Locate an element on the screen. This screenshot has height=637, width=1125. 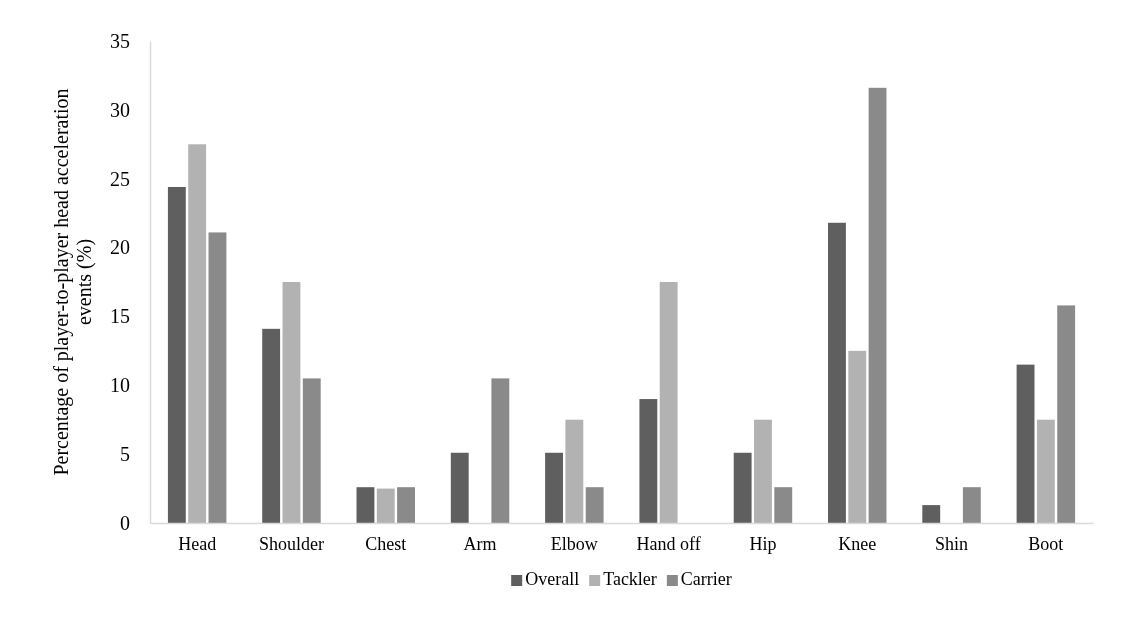
legend-label: Tackler is located at coordinates (630, 579).